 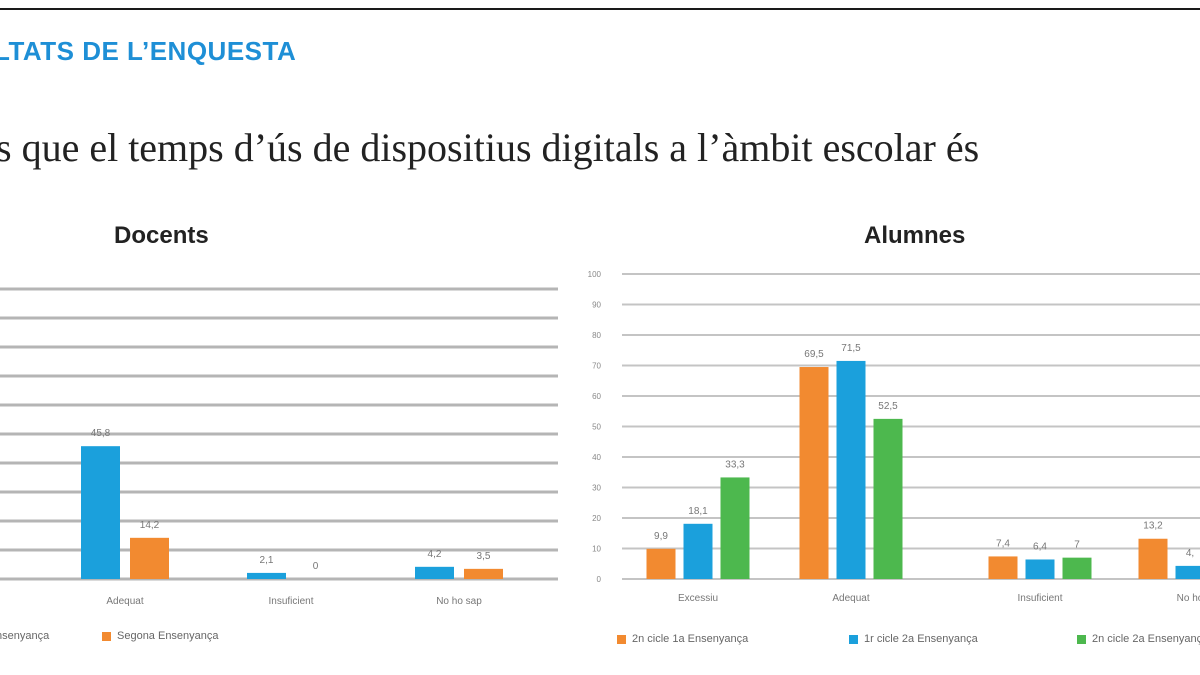 What do you see at coordinates (596, 335) in the screenshot?
I see `y-tick-label: 80` at bounding box center [596, 335].